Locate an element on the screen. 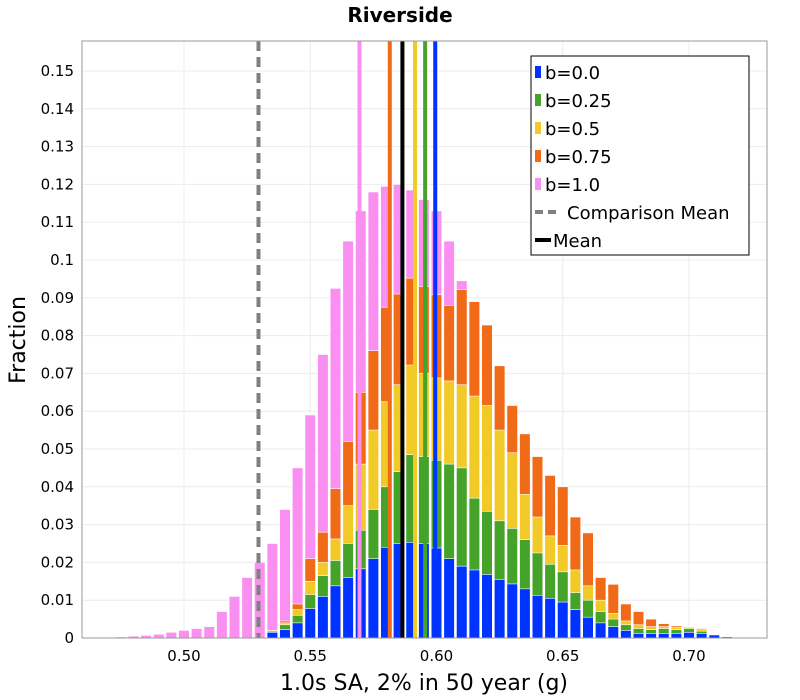 This screenshot has height=700, width=800. legend-label: Comparison Mean is located at coordinates (648, 213).